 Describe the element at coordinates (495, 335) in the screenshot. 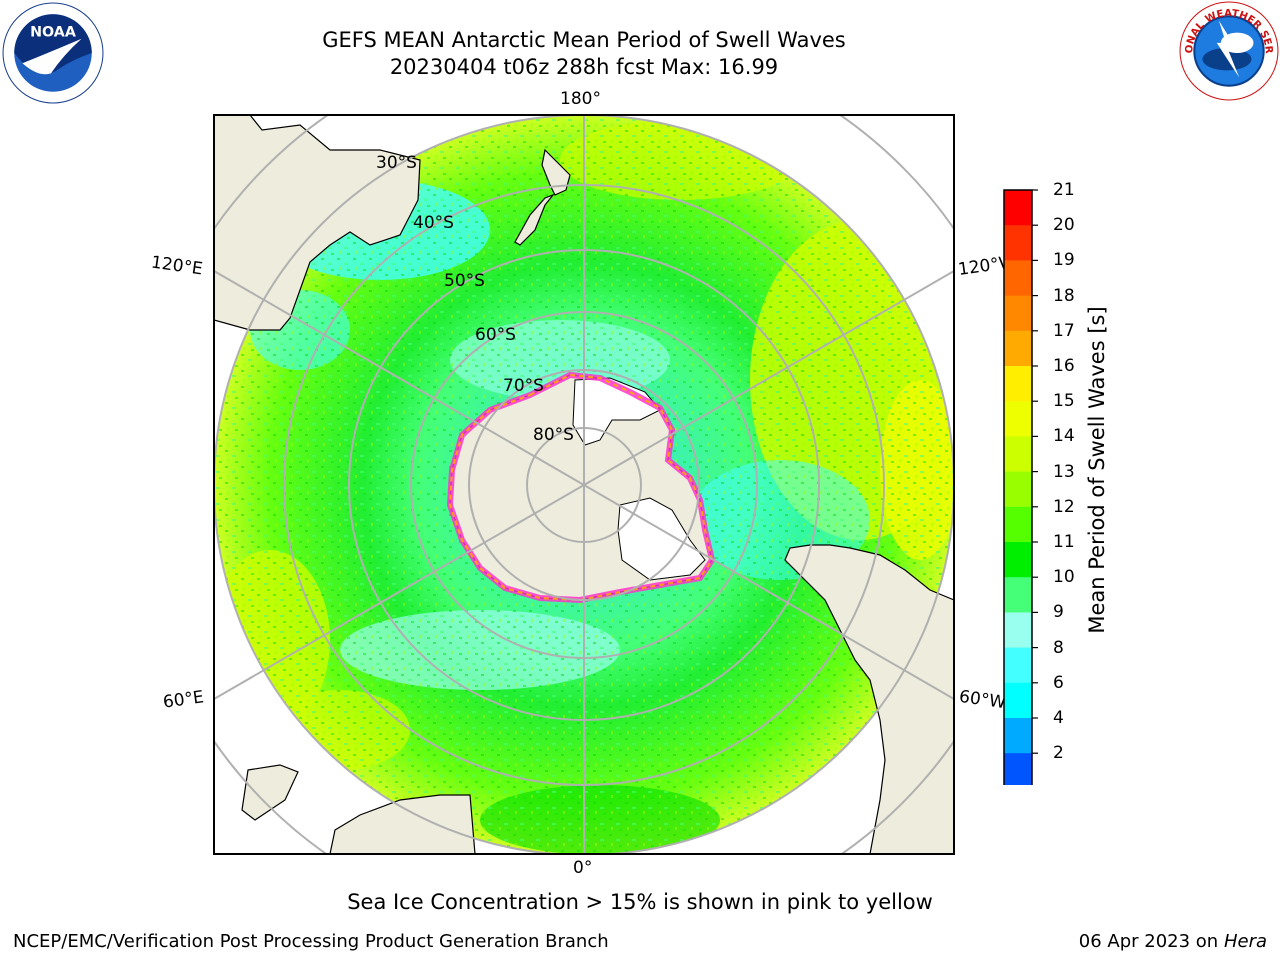

I see `lat-label-60s: 60°S` at that location.